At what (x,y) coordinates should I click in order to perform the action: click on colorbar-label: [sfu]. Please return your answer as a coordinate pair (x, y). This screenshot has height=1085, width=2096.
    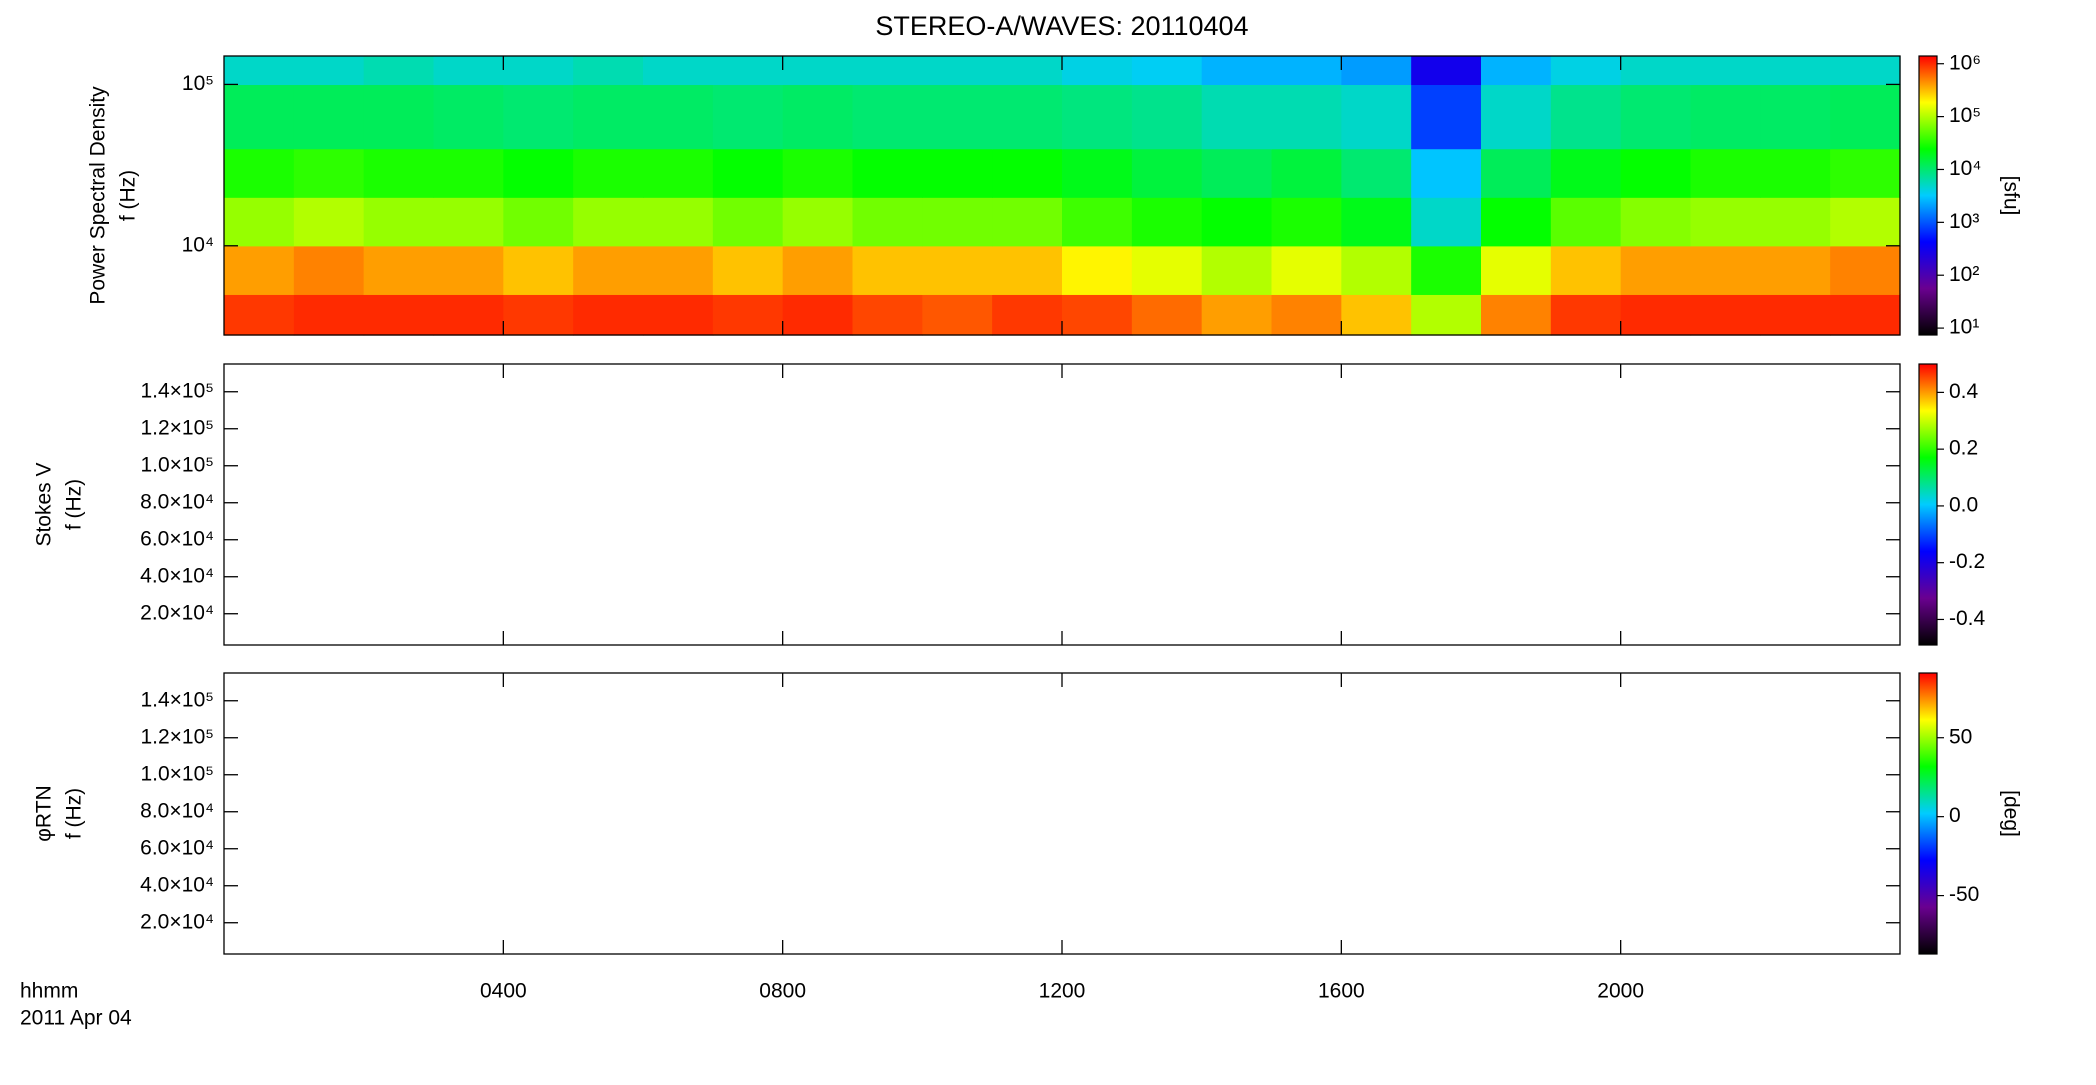
    Looking at the image, I should click on (2010, 196).